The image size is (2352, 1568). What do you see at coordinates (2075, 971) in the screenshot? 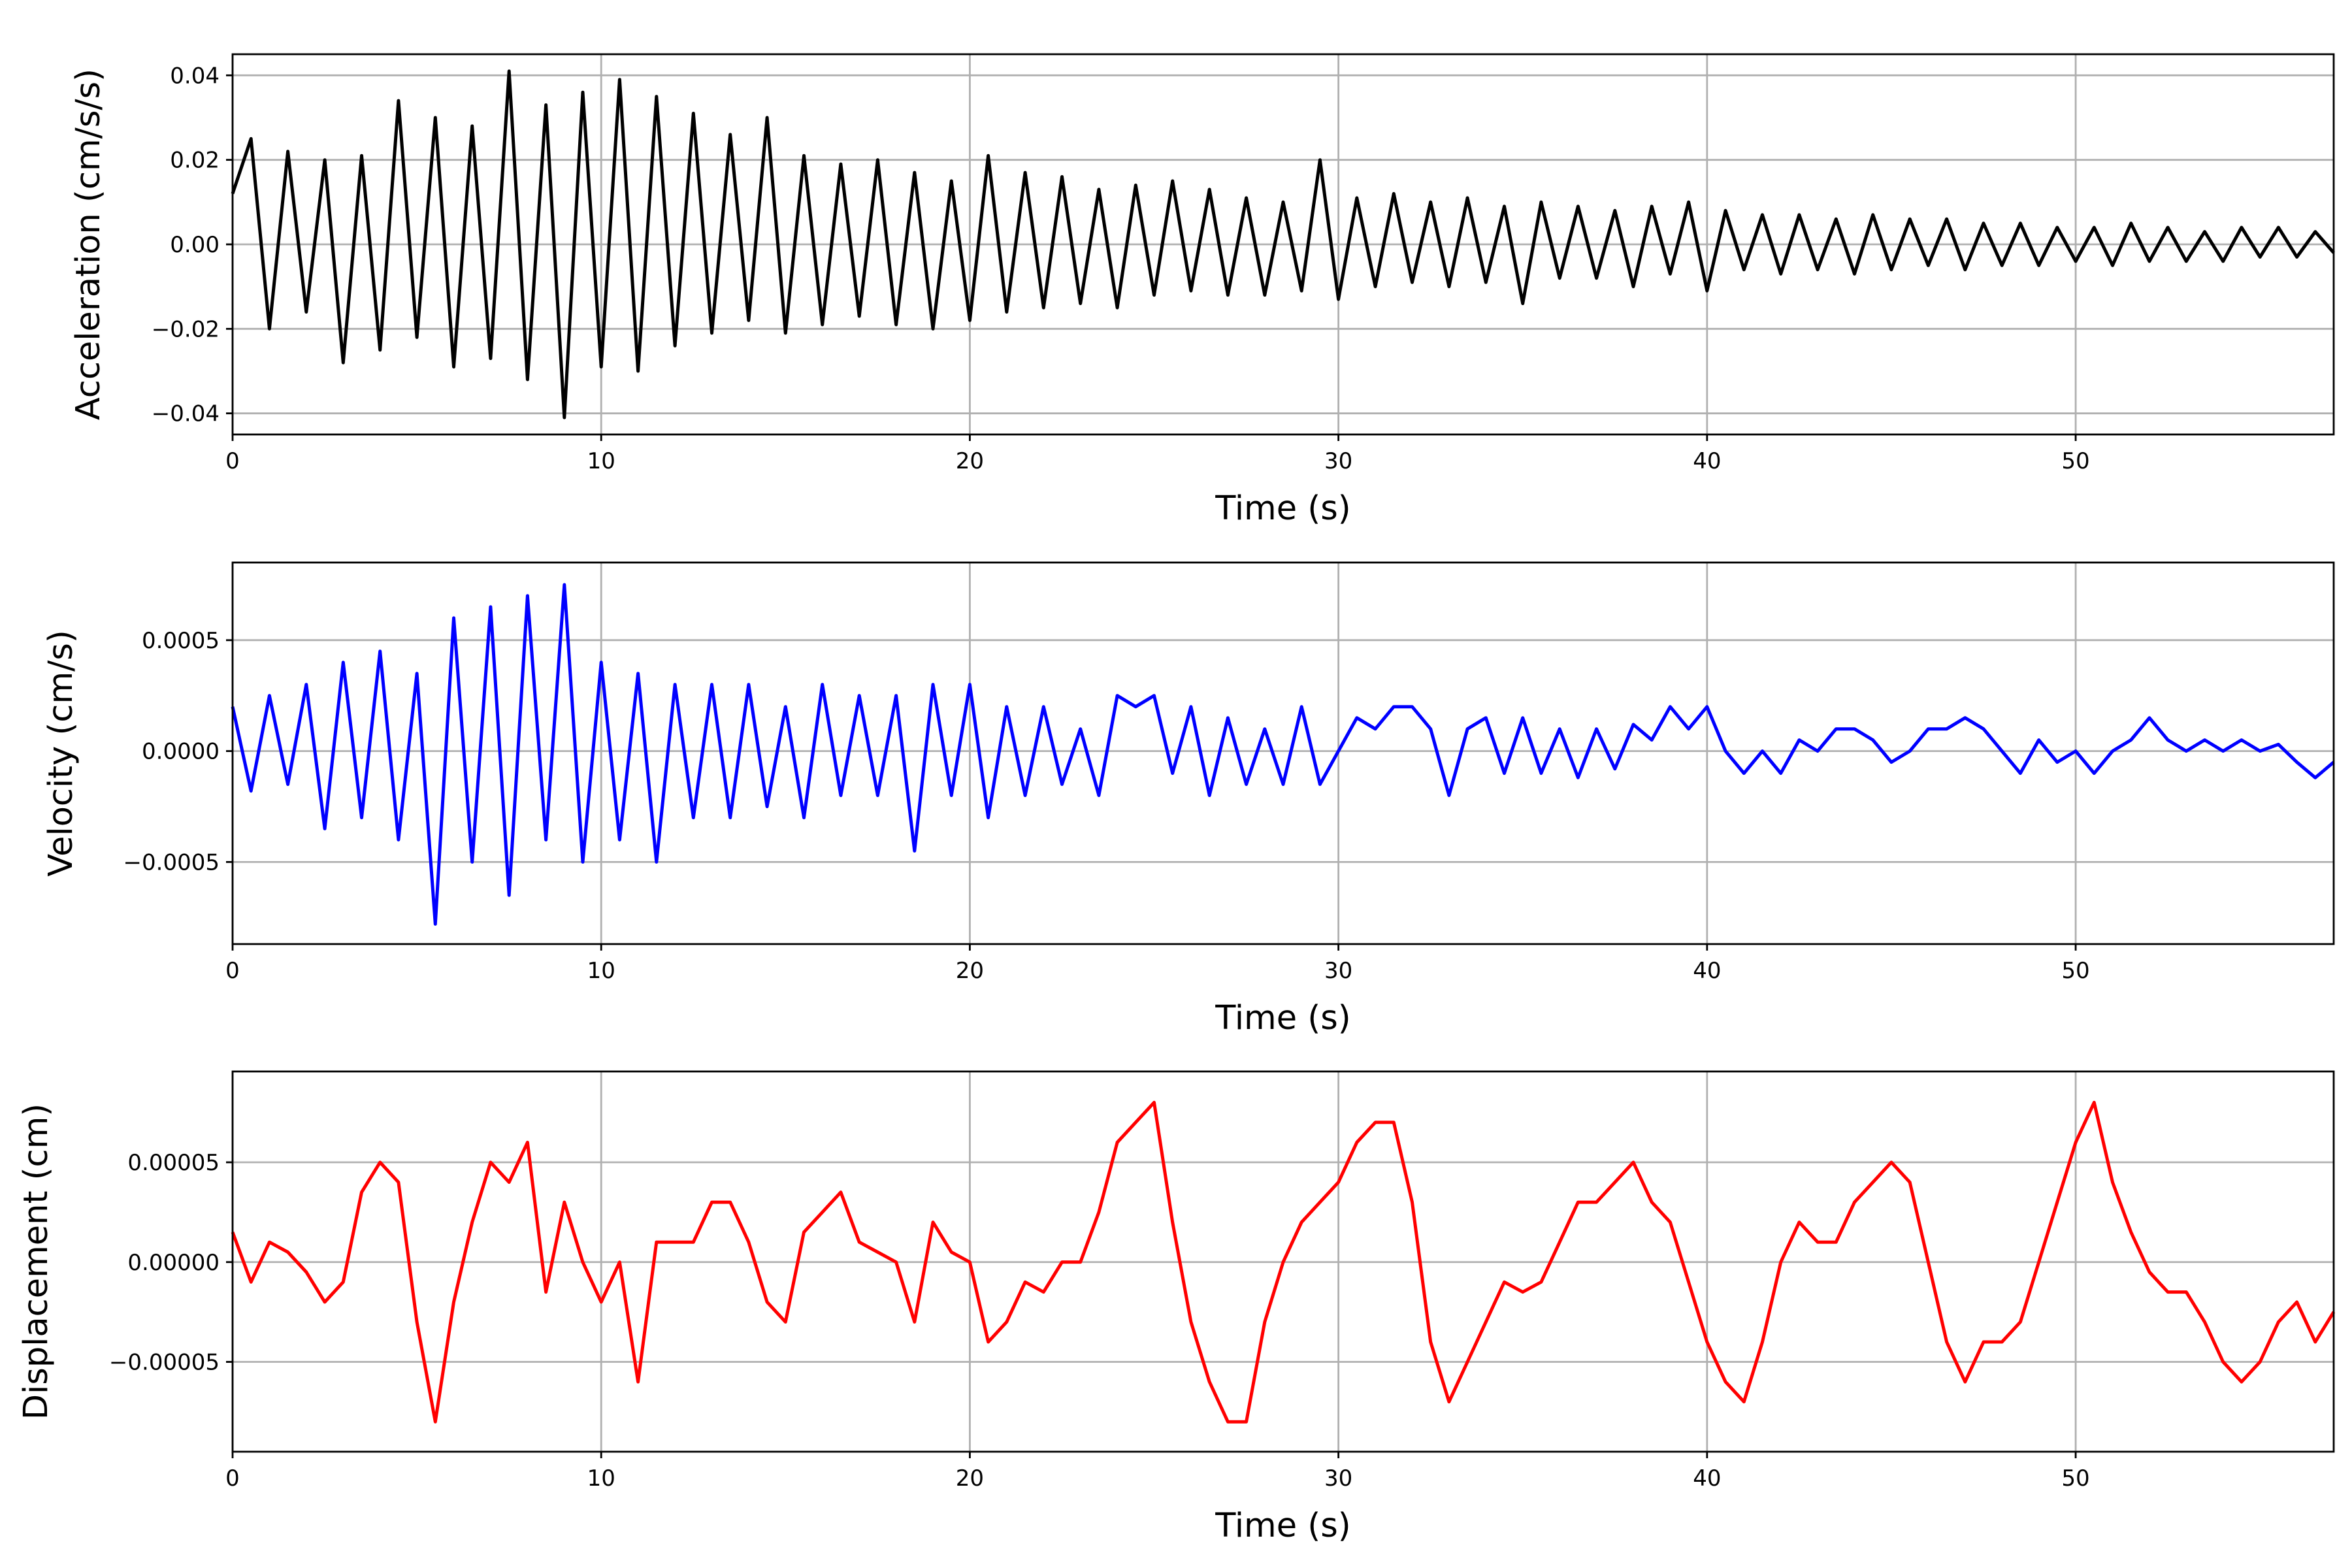
I see `velocity-x-tick-label: 50` at bounding box center [2075, 971].